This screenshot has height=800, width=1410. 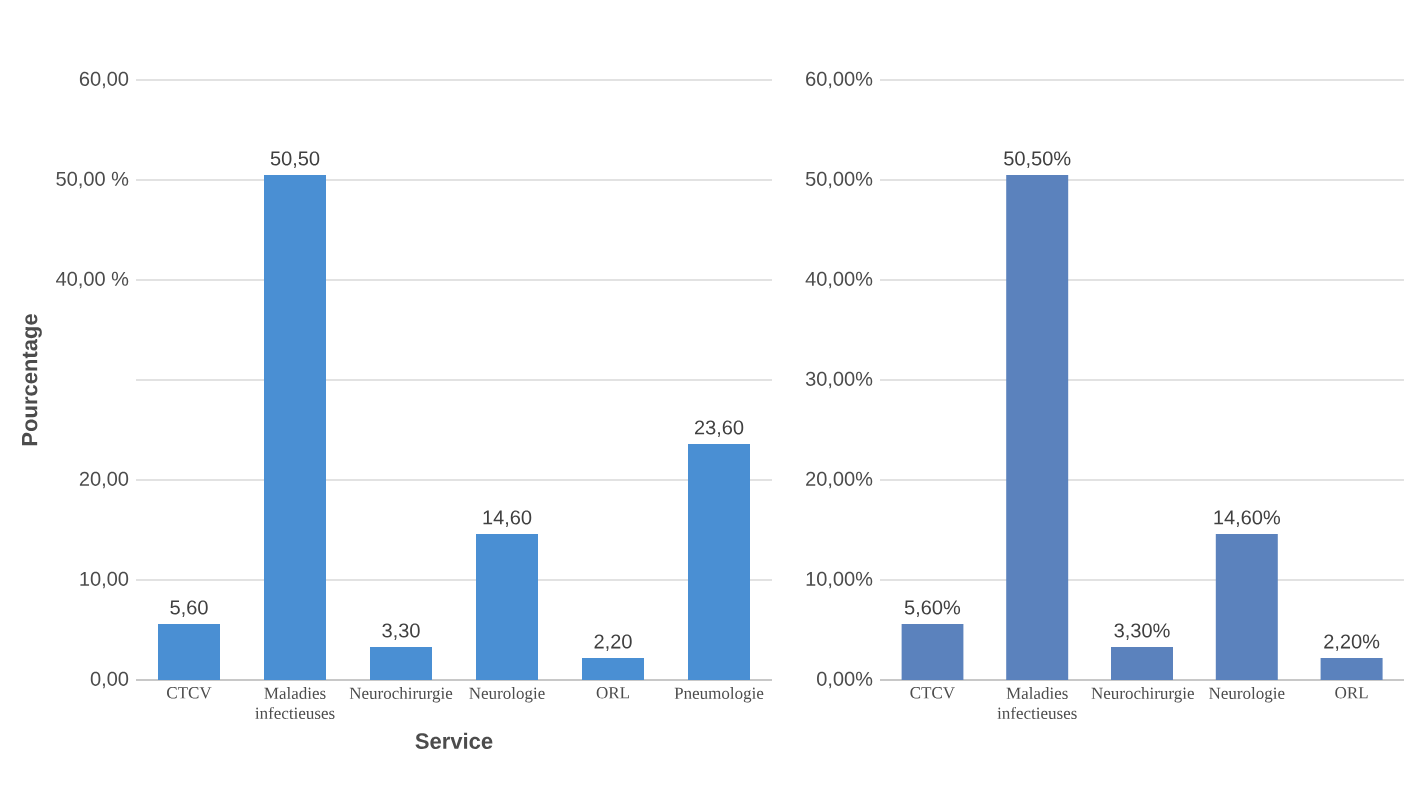 I want to click on y-axis-title: Pourcentage, so click(x=32, y=380).